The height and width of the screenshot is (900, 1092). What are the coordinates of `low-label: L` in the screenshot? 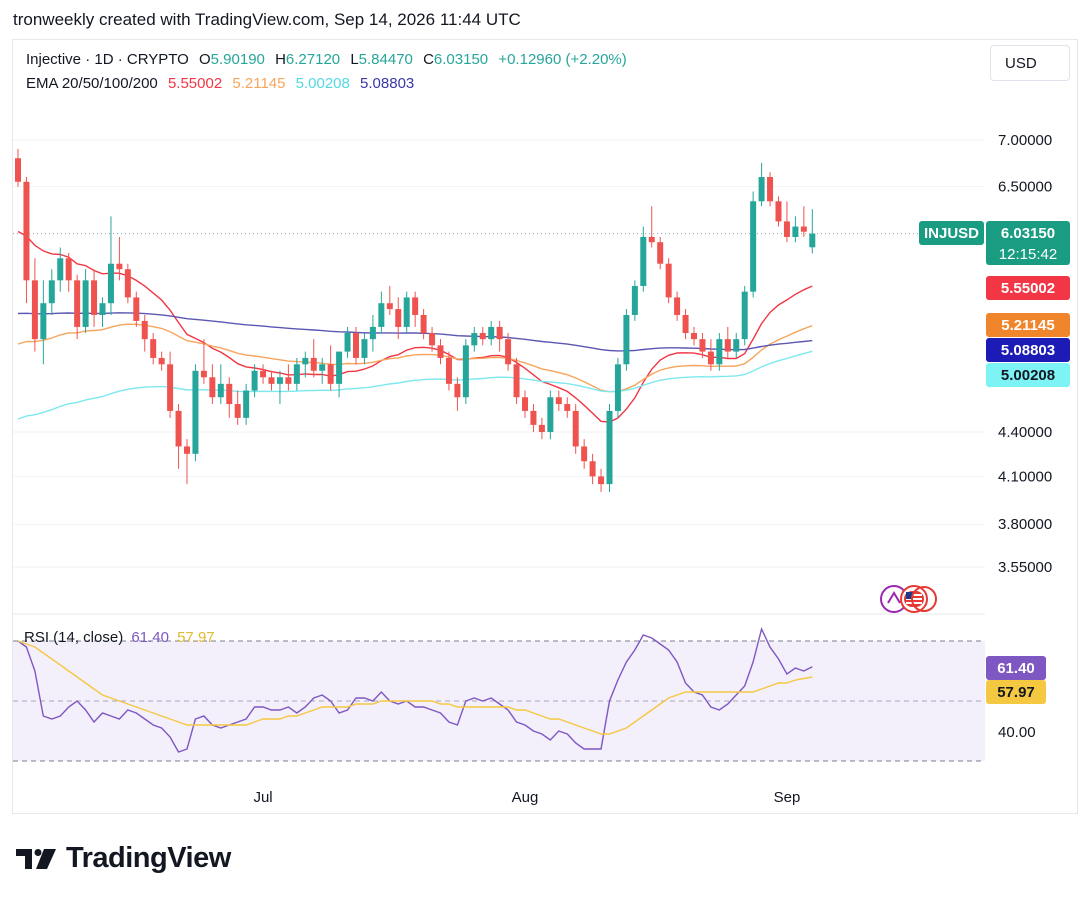 It's located at (354, 59).